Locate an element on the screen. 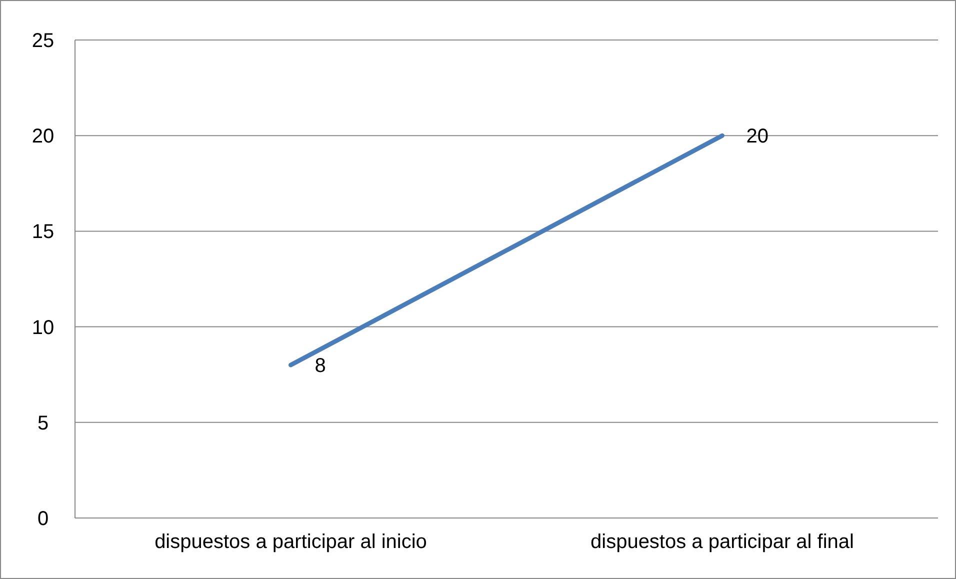  x-tick-label: dispuestos a participar al final is located at coordinates (722, 542).